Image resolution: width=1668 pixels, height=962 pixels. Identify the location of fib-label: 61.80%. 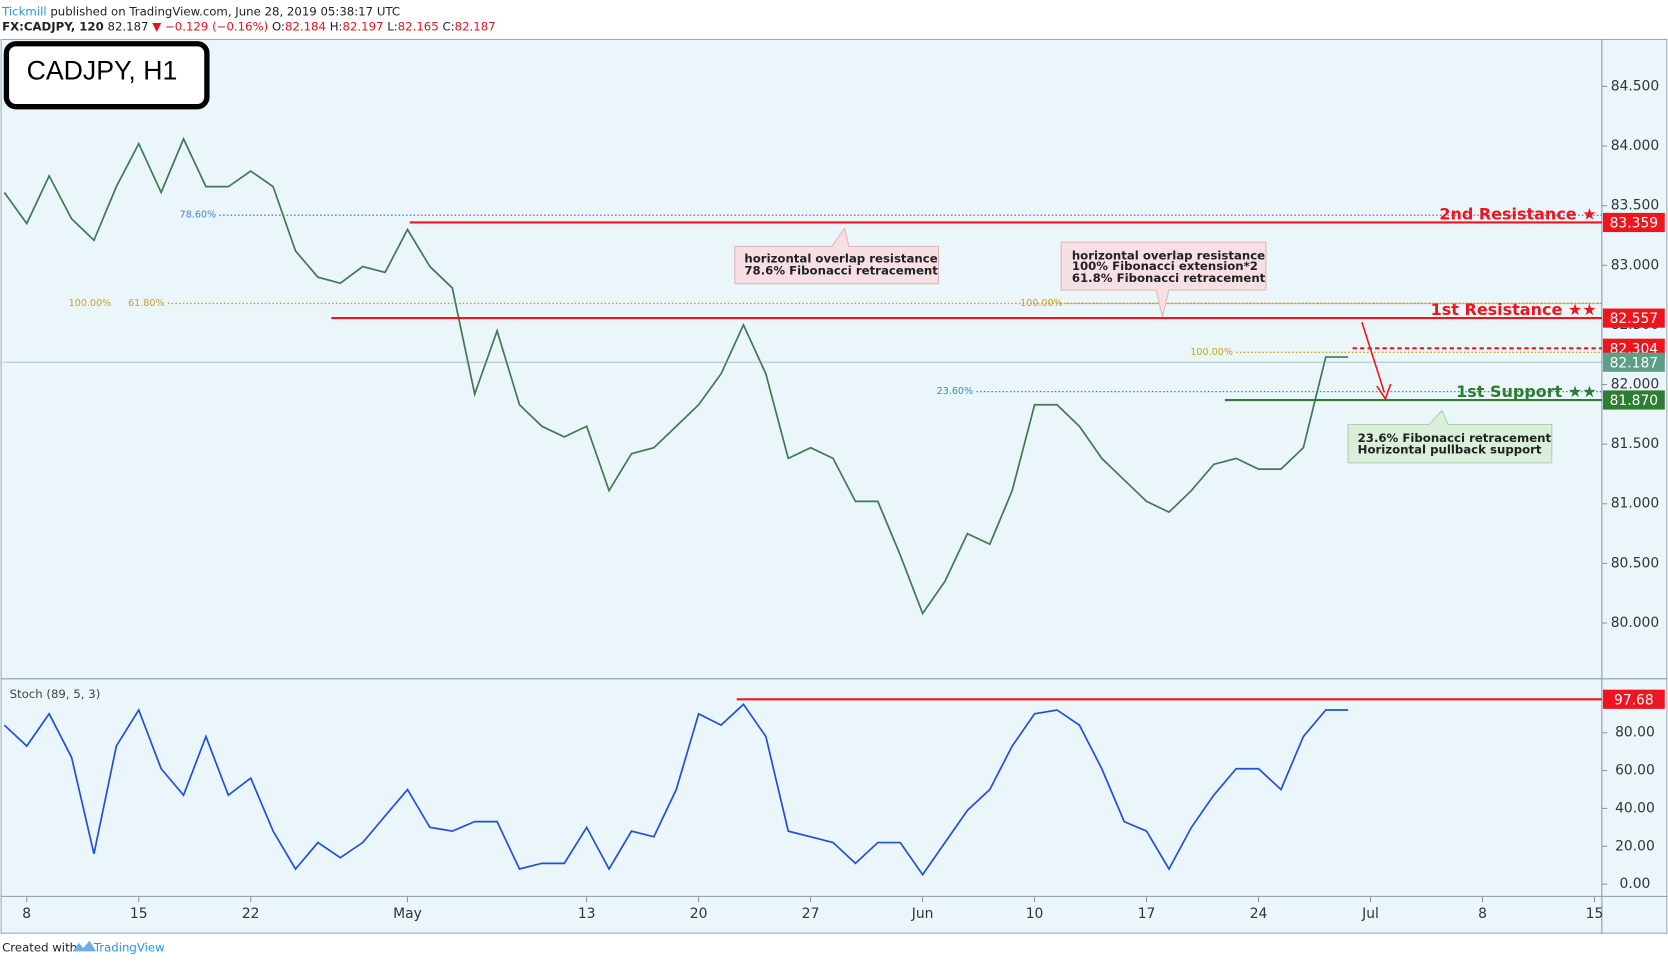
(146, 303).